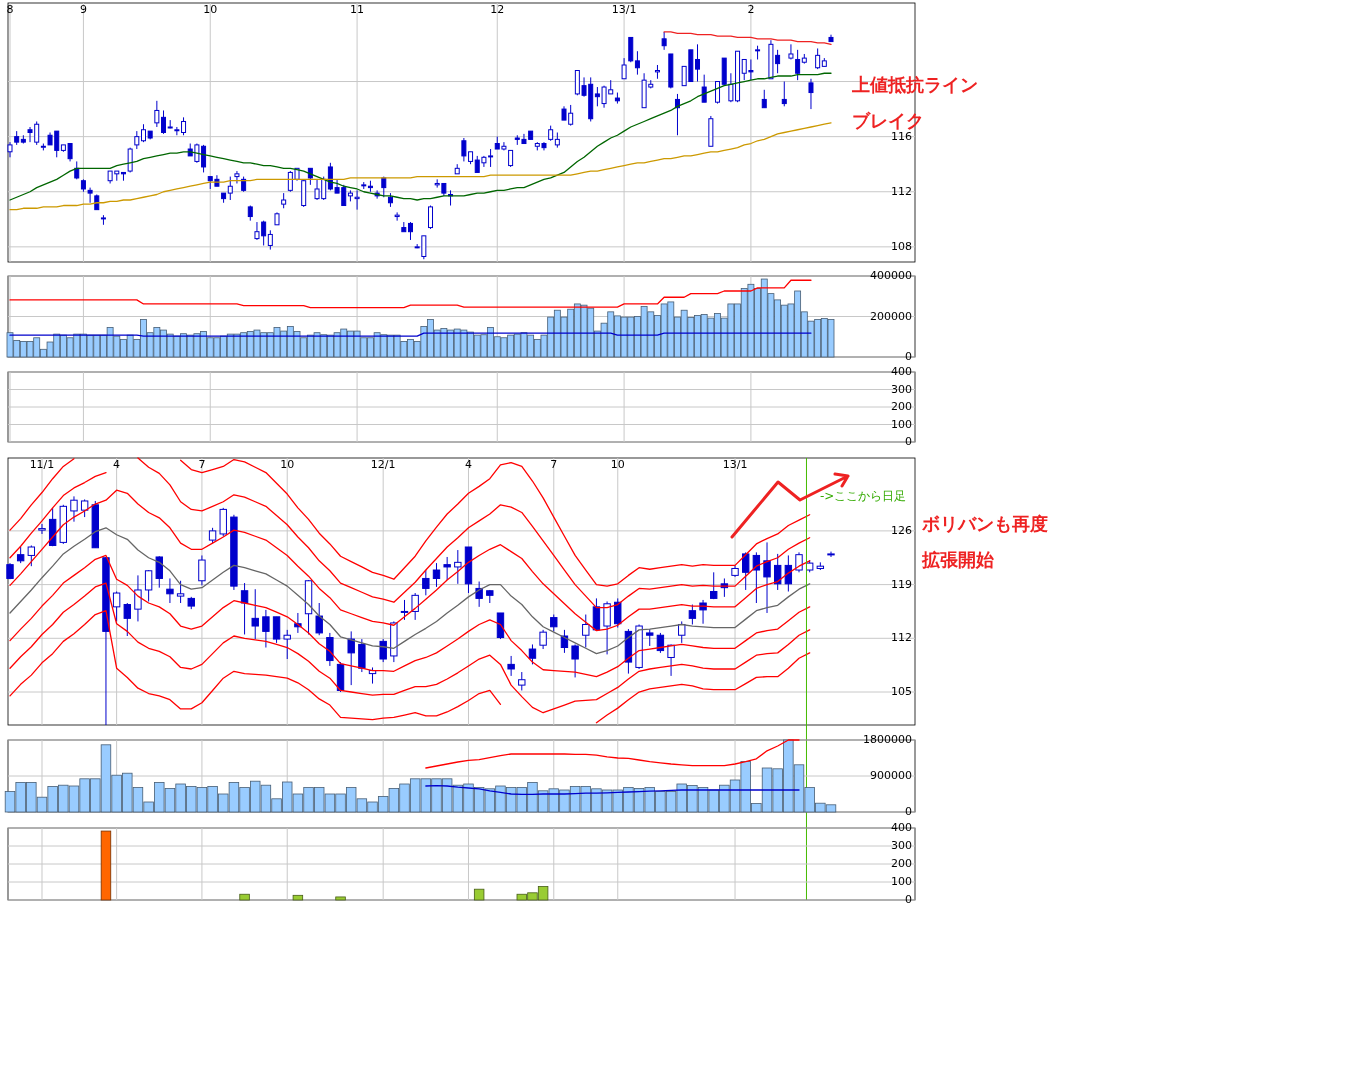  What do you see at coordinates (901, 827) in the screenshot?
I see `y-tick-label: 400` at bounding box center [901, 827].